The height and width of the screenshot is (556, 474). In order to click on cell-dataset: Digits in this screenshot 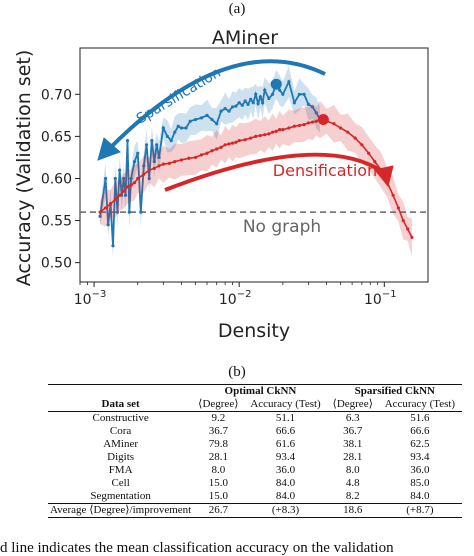, I will do `click(121, 457)`.